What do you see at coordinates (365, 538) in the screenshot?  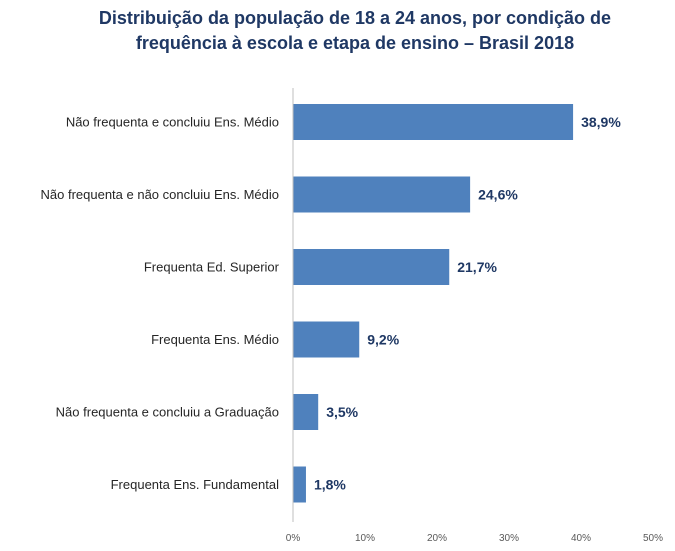 I see `x-tick-label: 10%` at bounding box center [365, 538].